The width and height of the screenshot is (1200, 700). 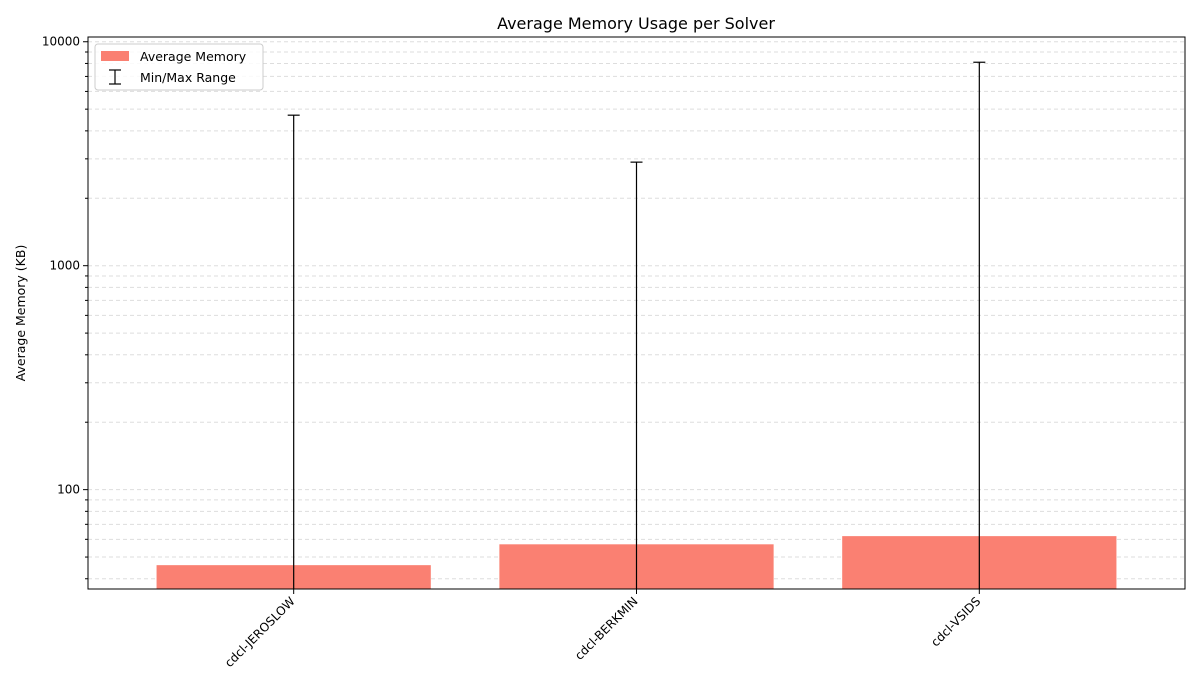 What do you see at coordinates (115, 56) in the screenshot?
I see `legend-swatch-average-memory` at bounding box center [115, 56].